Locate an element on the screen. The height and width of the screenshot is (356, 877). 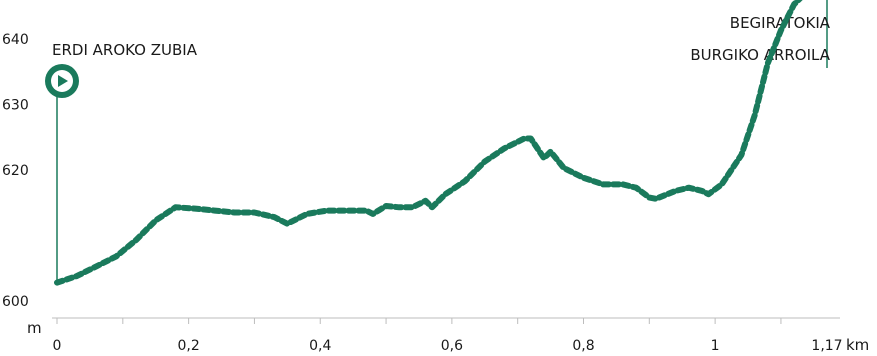
x-axis-tick-label: 0,8 is located at coordinates (583, 346).